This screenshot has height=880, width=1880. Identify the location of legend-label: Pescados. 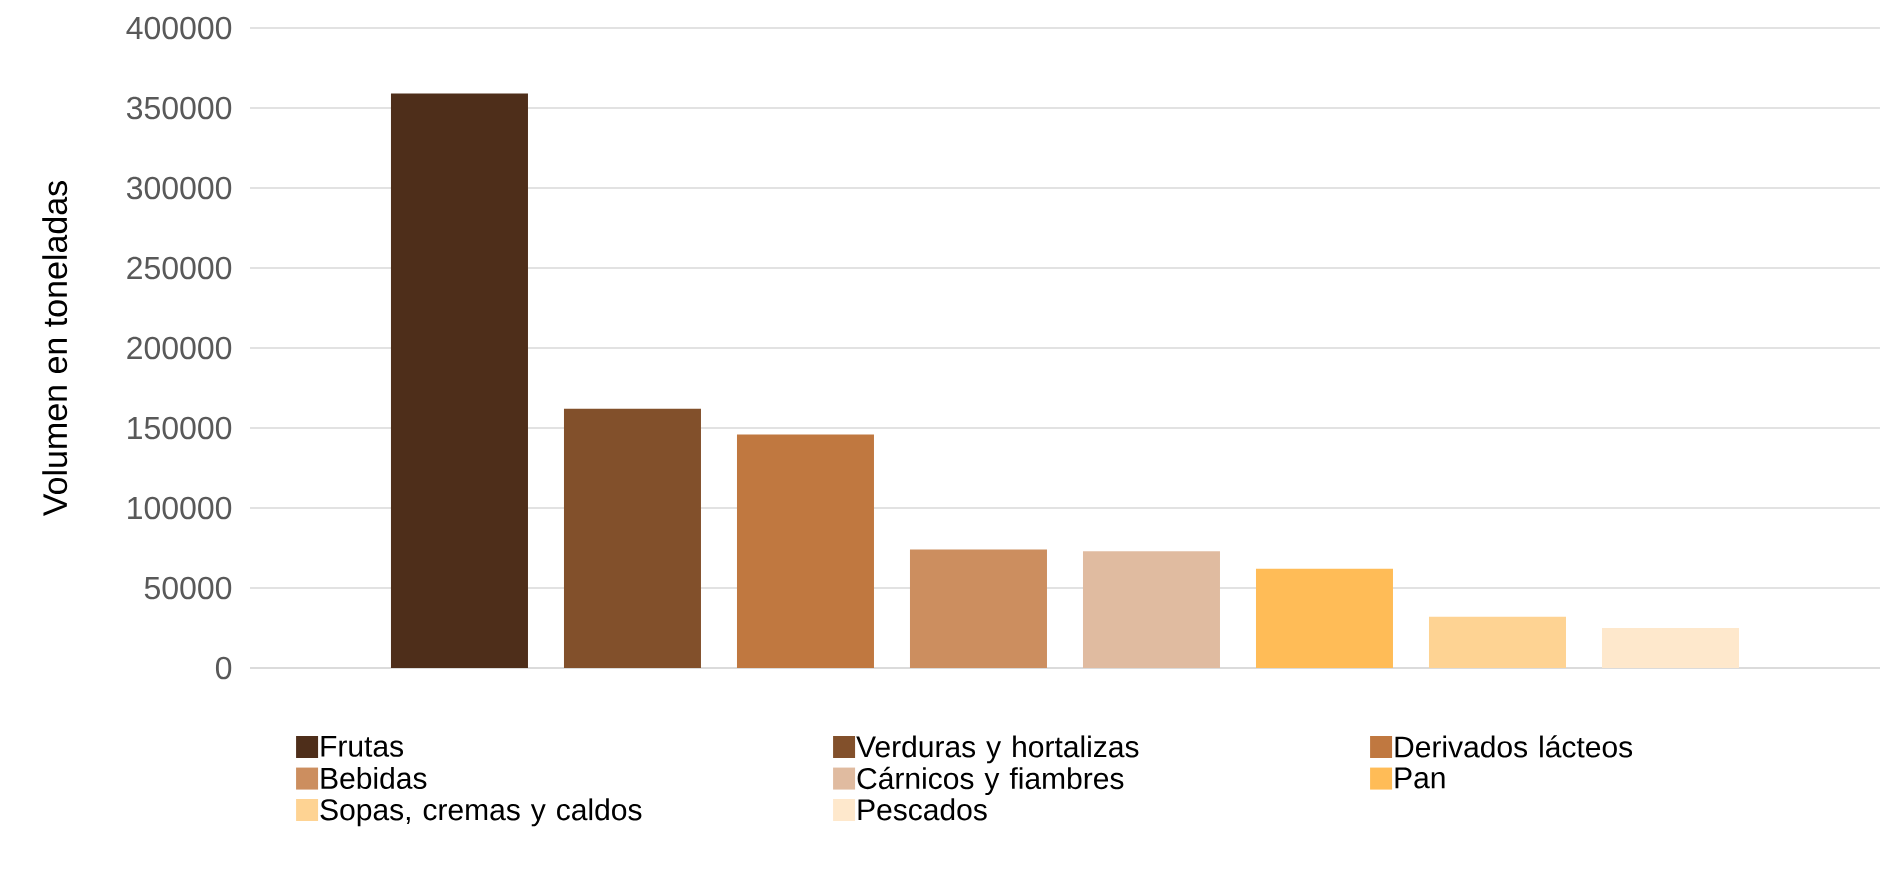
(922, 809).